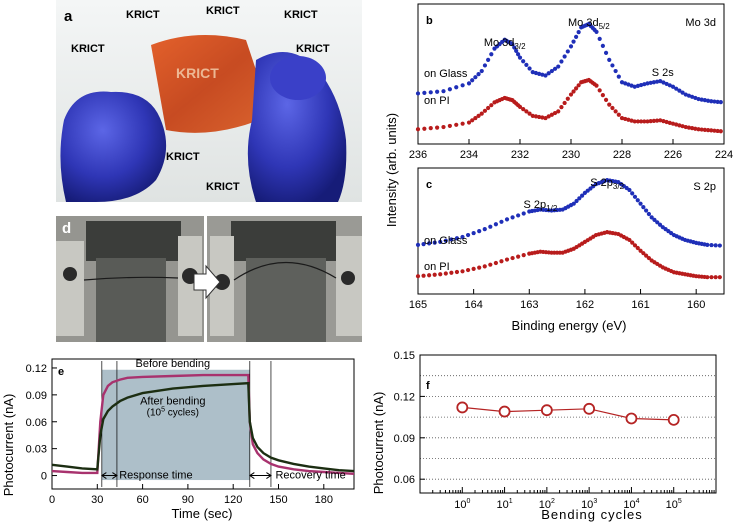 The height and width of the screenshot is (527, 734). What do you see at coordinates (8, 445) in the screenshot?
I see `e-ylabel: Photocurrent (nA)` at bounding box center [8, 445].